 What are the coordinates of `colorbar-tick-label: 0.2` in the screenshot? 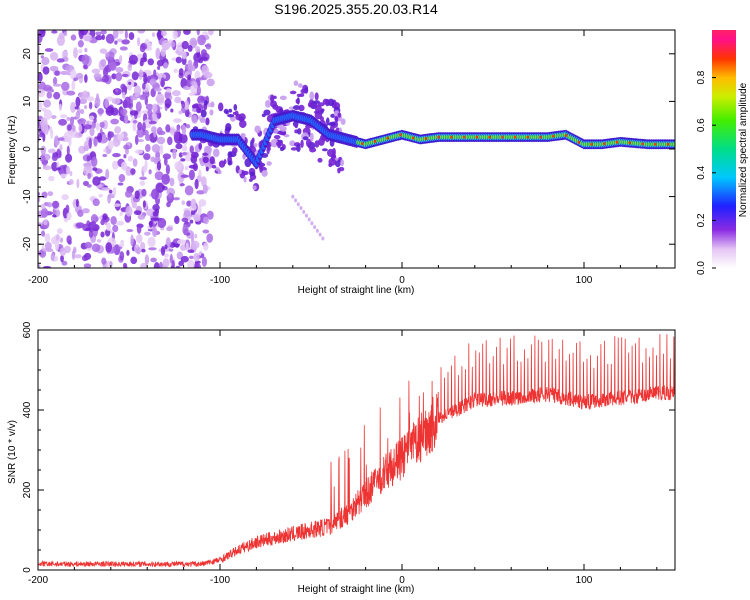 It's located at (701, 220).